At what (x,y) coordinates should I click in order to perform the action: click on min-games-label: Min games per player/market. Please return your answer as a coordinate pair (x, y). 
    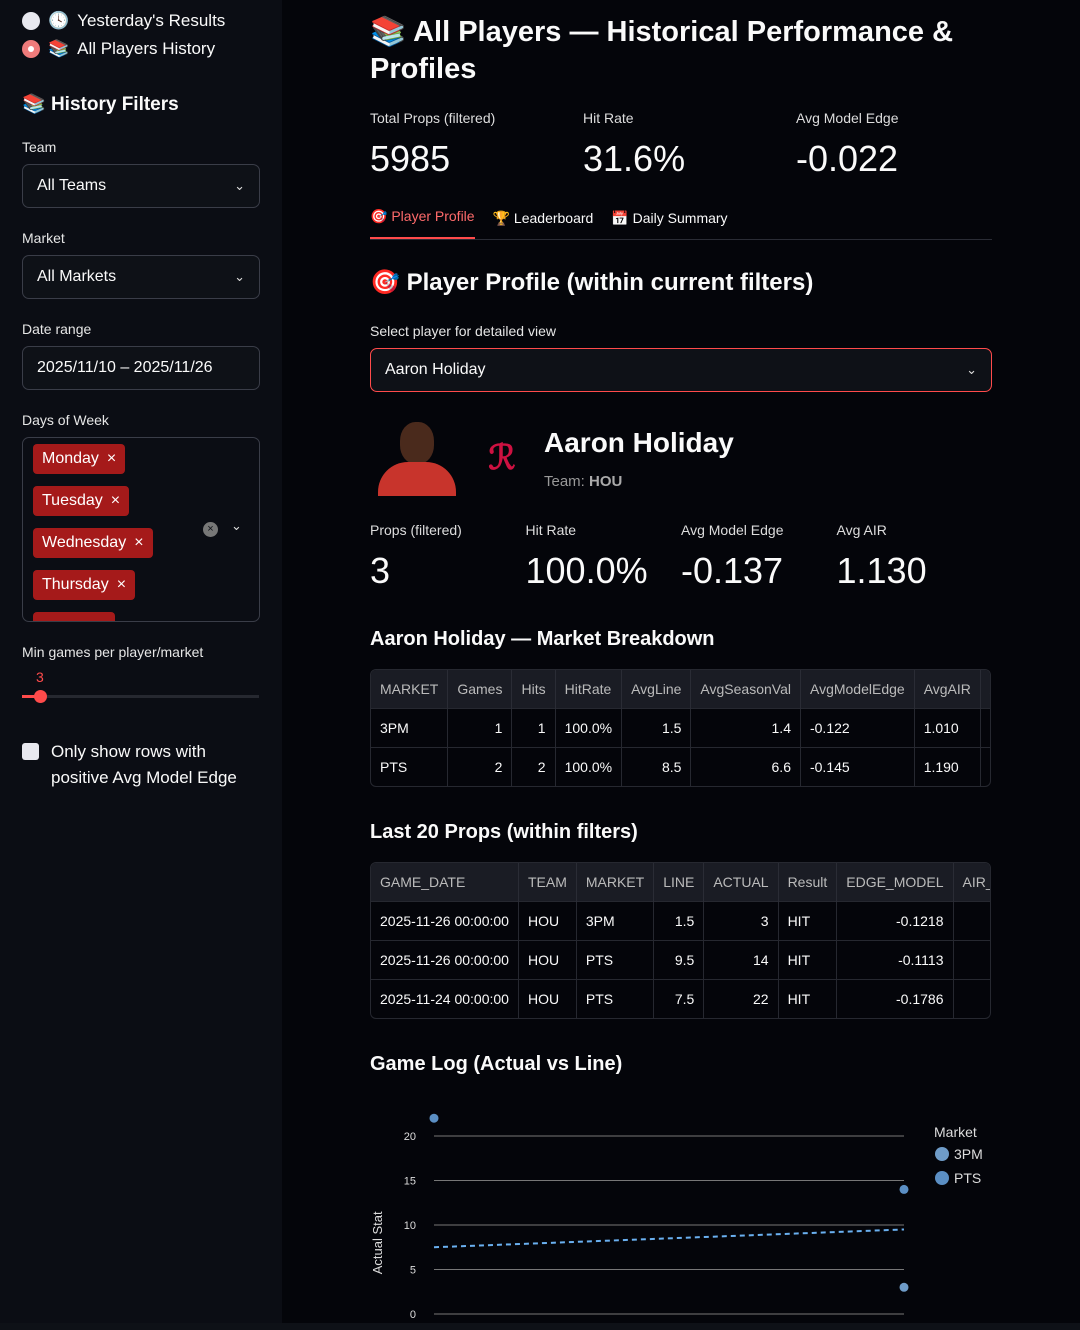
    Looking at the image, I should click on (113, 652).